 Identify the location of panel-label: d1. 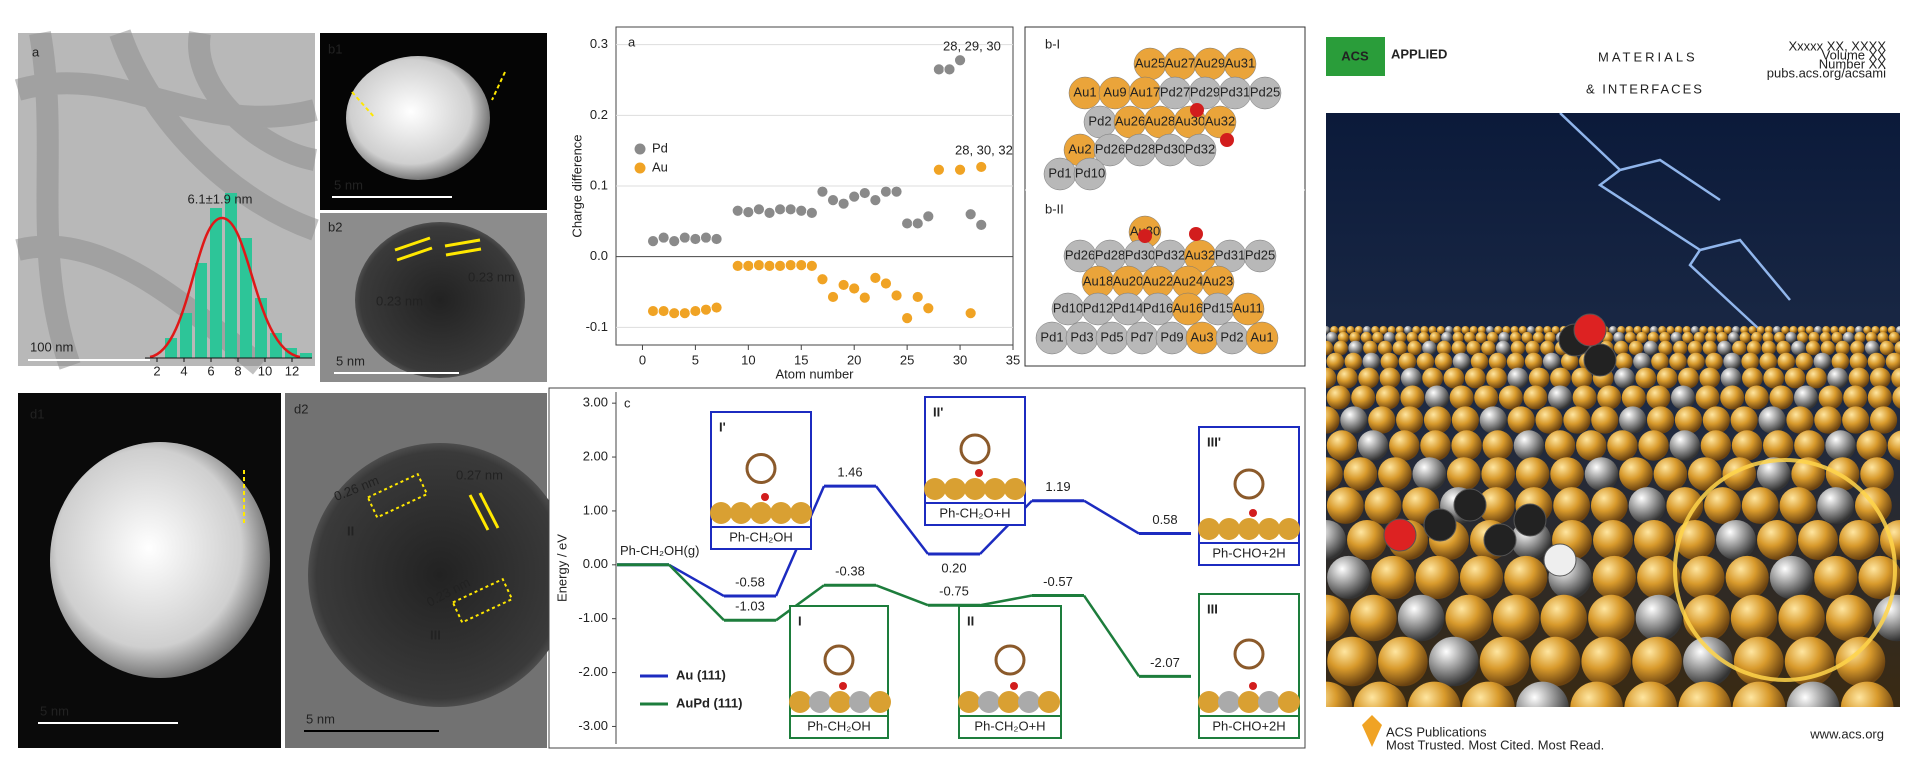
(37, 413).